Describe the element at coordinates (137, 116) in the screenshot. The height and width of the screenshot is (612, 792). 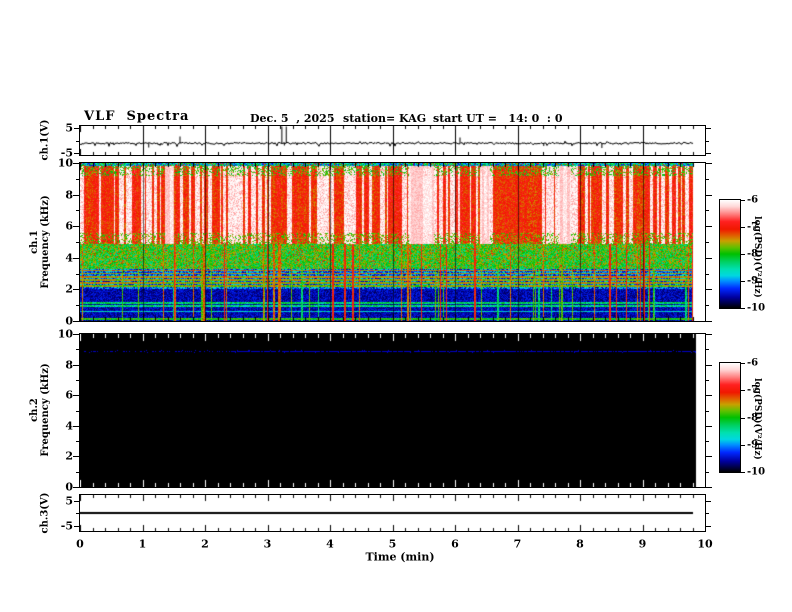
I see `plot-title: VLF Spectra` at that location.